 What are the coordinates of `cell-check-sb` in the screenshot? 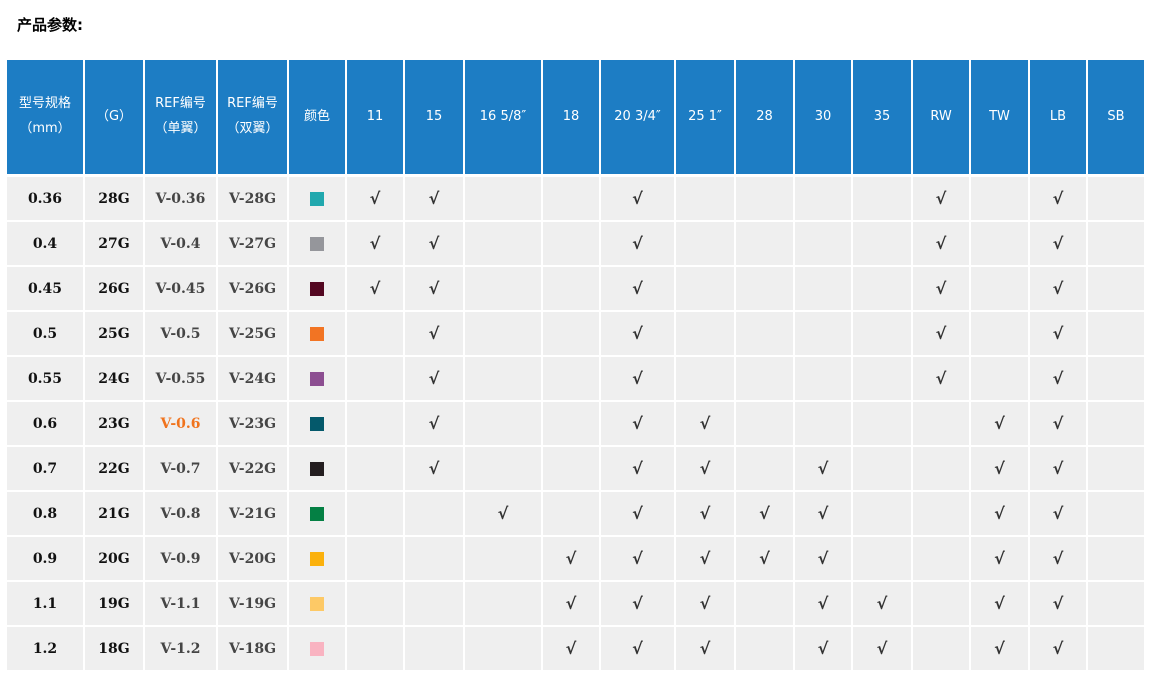 It's located at (1116, 198).